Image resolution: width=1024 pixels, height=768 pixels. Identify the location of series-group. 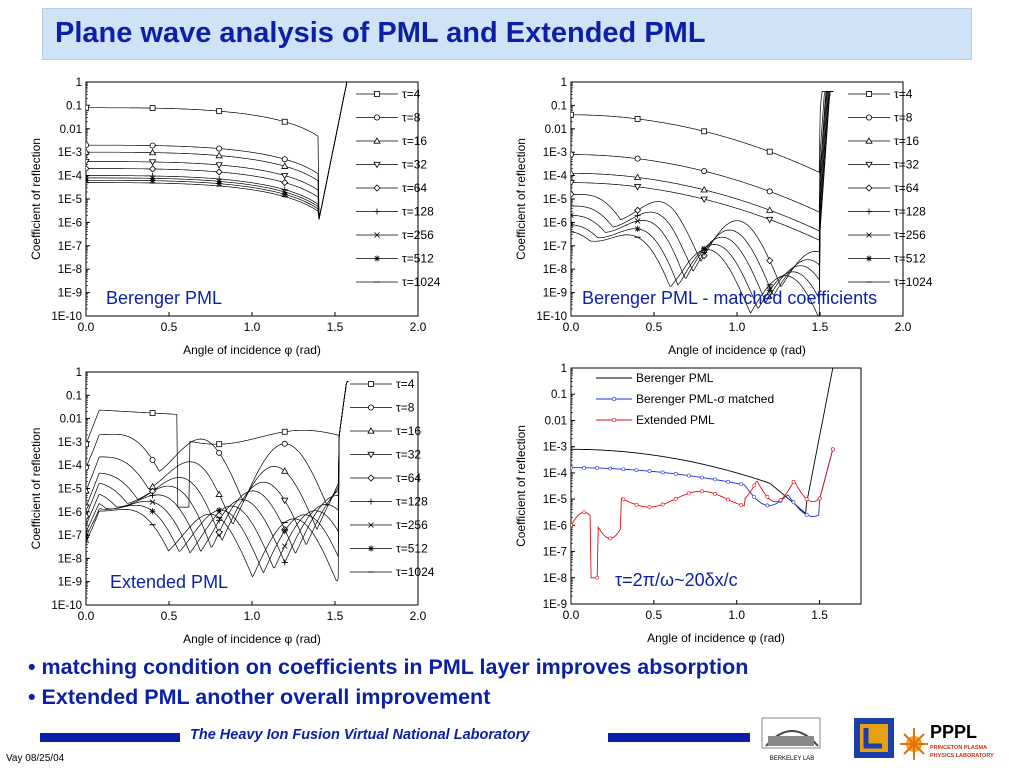
(217, 481).